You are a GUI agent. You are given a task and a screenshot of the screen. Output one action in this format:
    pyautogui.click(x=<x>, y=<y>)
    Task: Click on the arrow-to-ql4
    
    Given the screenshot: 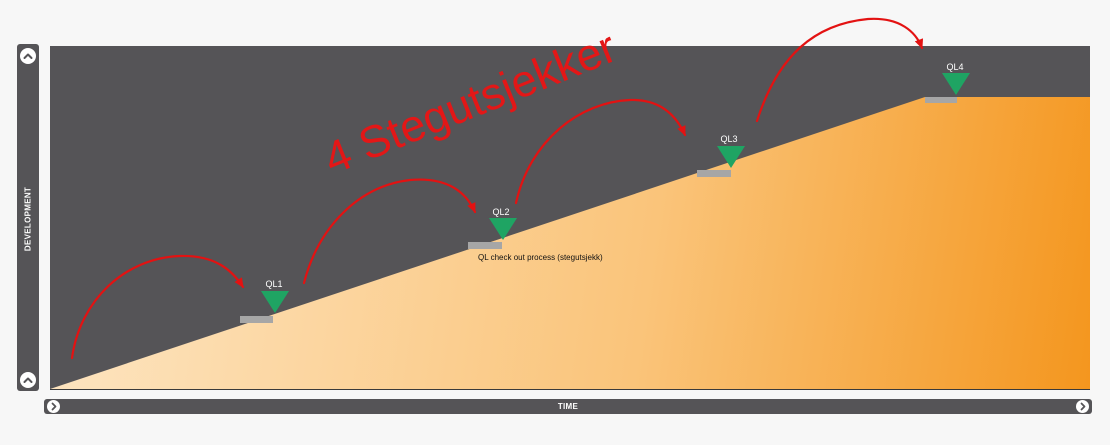 What is the action you would take?
    pyautogui.click(x=839, y=70)
    